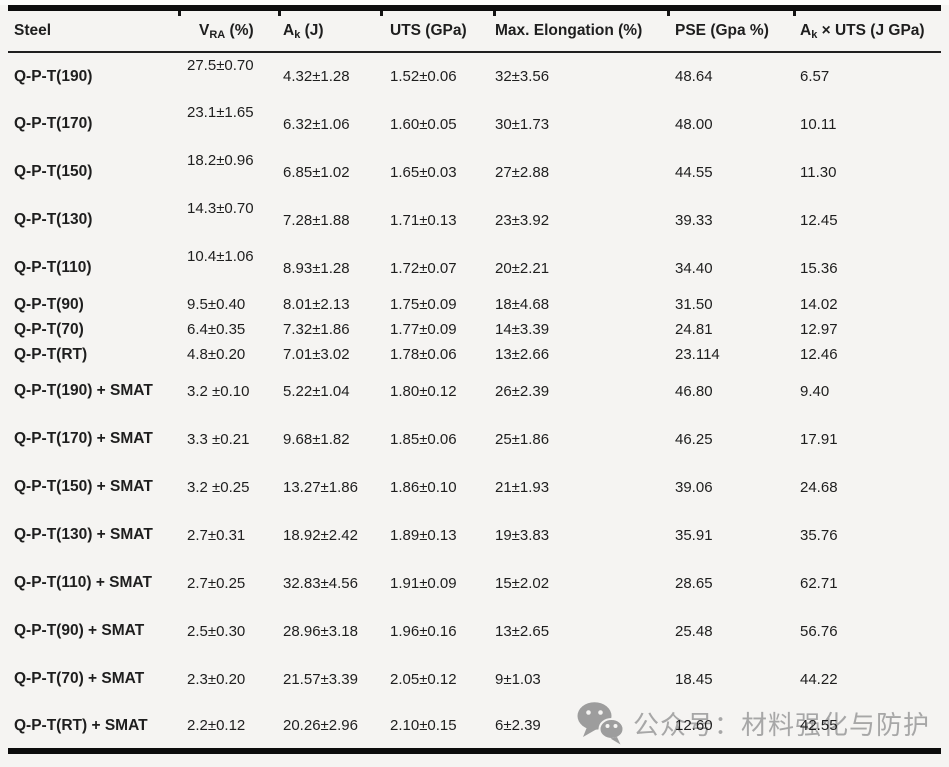  I want to click on cell-elongation: 32±3.56, so click(522, 76).